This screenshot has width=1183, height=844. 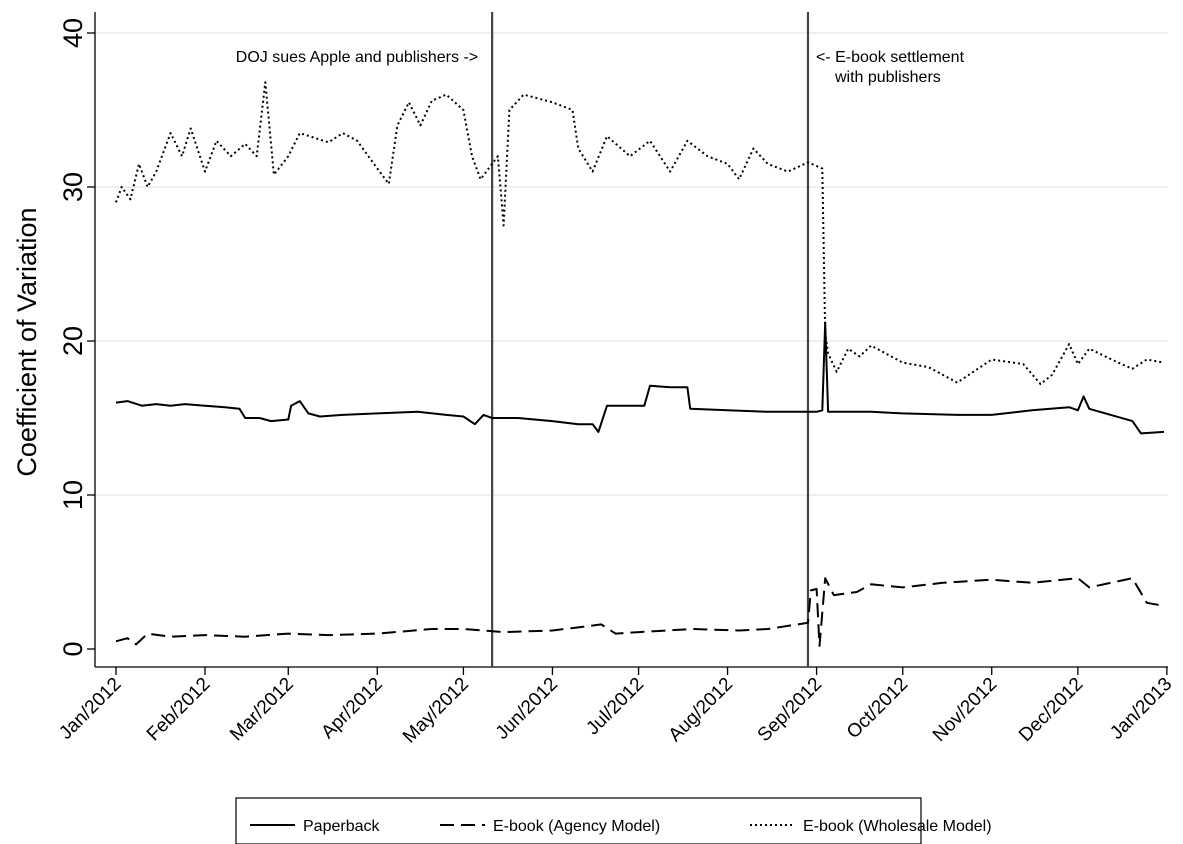 What do you see at coordinates (357, 57) in the screenshot?
I see `event-annotation: DOJ sues Apple and publishers ->` at bounding box center [357, 57].